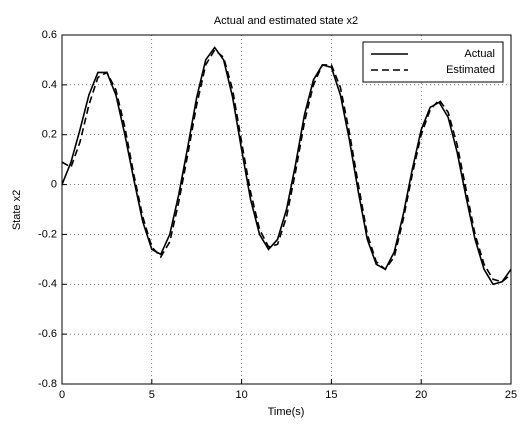  Describe the element at coordinates (470, 70) in the screenshot. I see `legend-label: Estimated` at that location.